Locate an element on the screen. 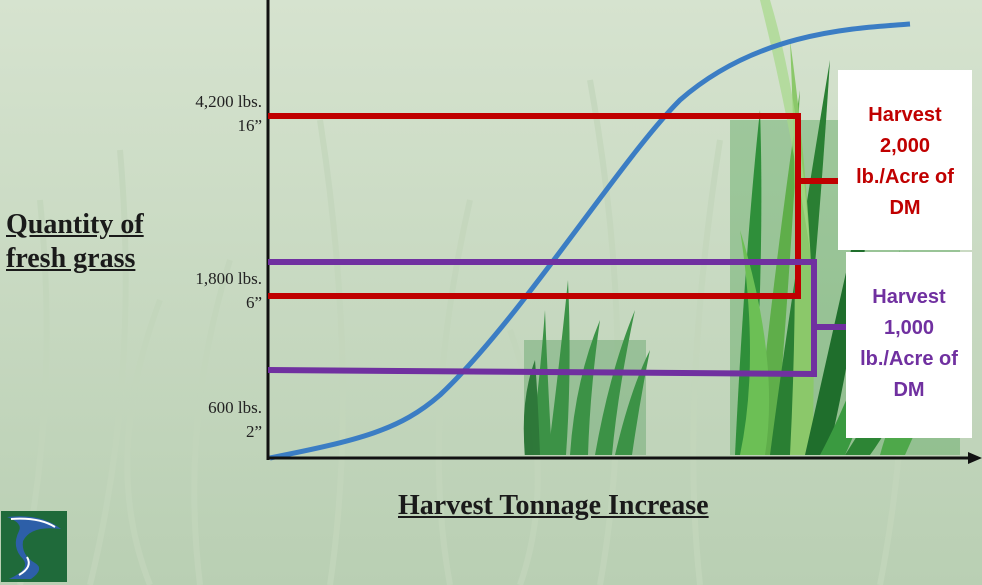 This screenshot has width=982, height=585. callout-line: 2,000 is located at coordinates (905, 146).